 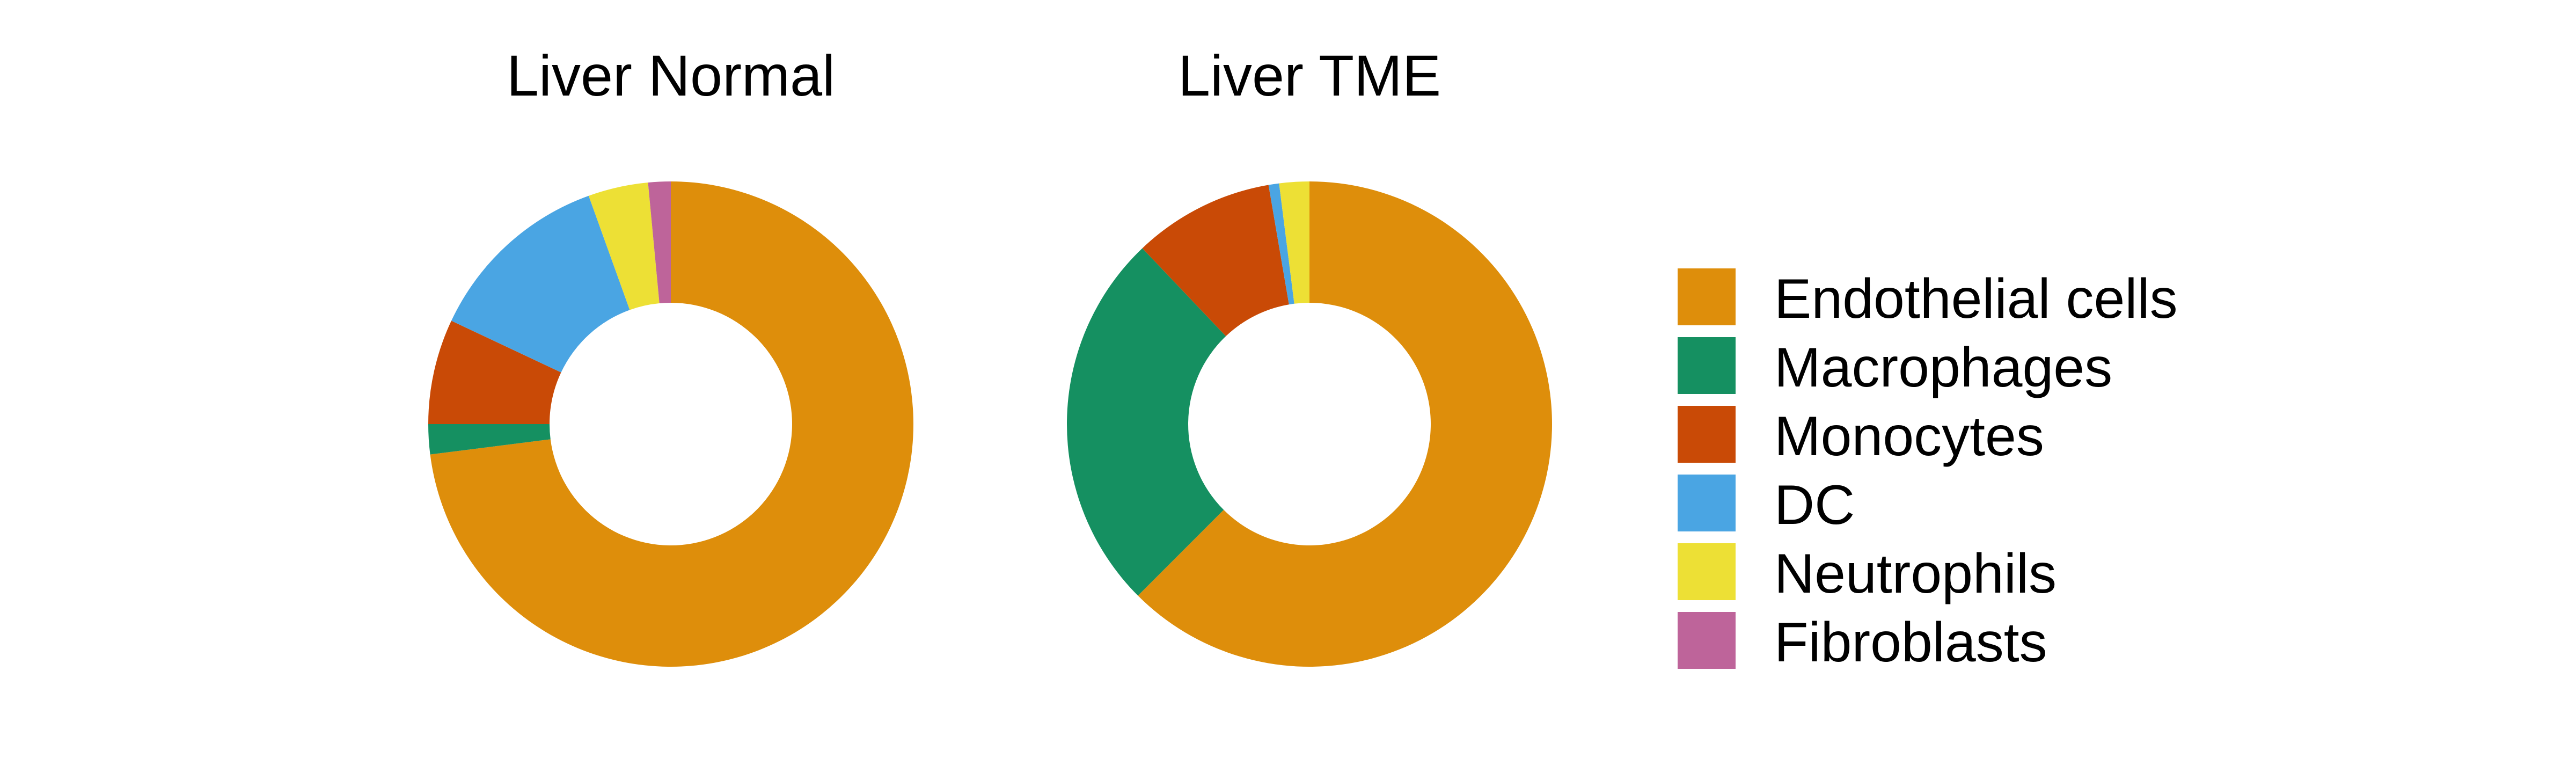 I want to click on chart-title-liver-normal: Liver Normal, so click(x=671, y=75).